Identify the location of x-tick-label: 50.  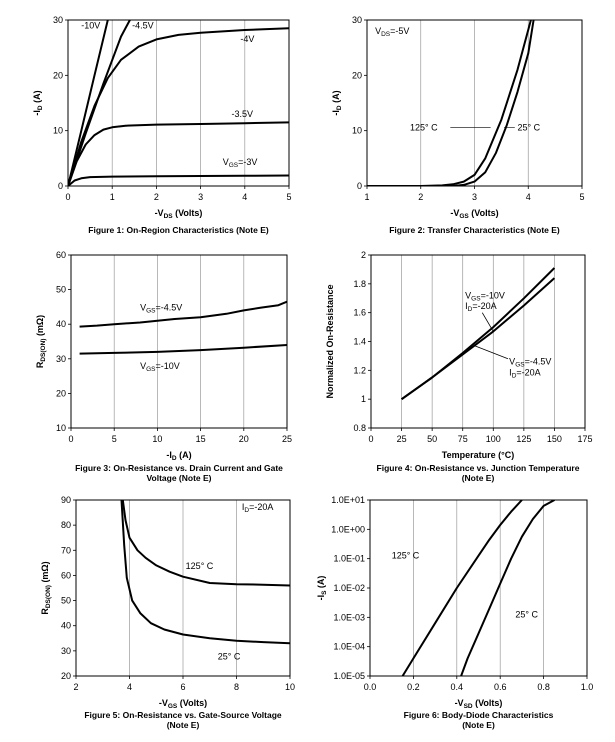
(432, 439).